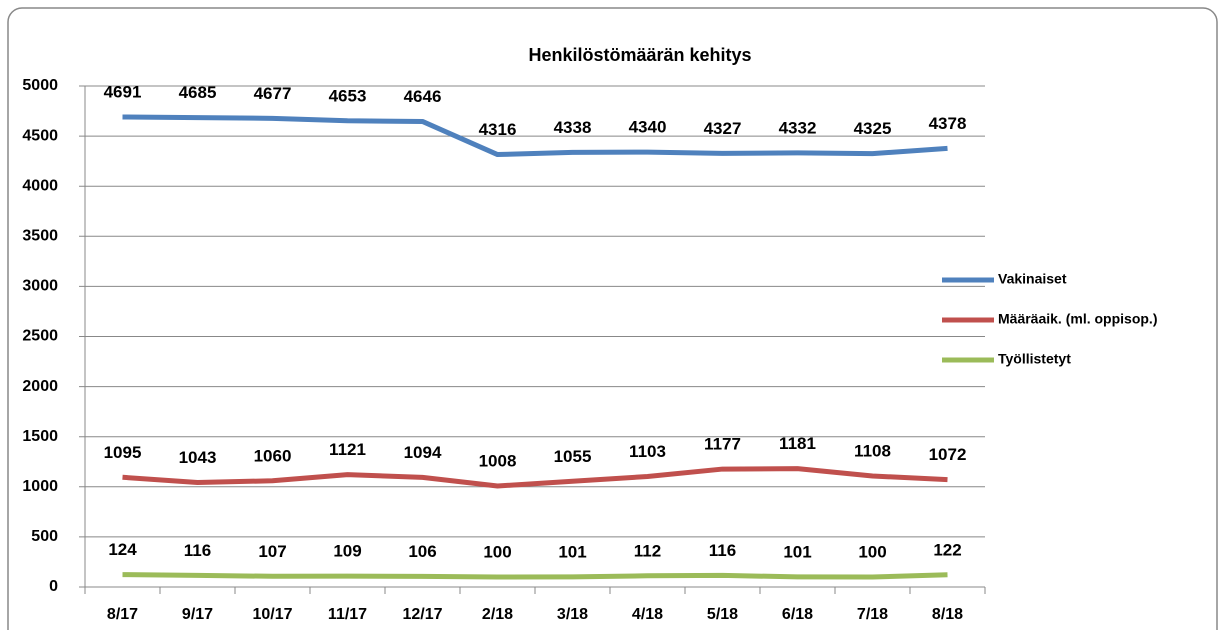 This screenshot has height=630, width=1225. What do you see at coordinates (347, 449) in the screenshot?
I see `data-label: 1121` at bounding box center [347, 449].